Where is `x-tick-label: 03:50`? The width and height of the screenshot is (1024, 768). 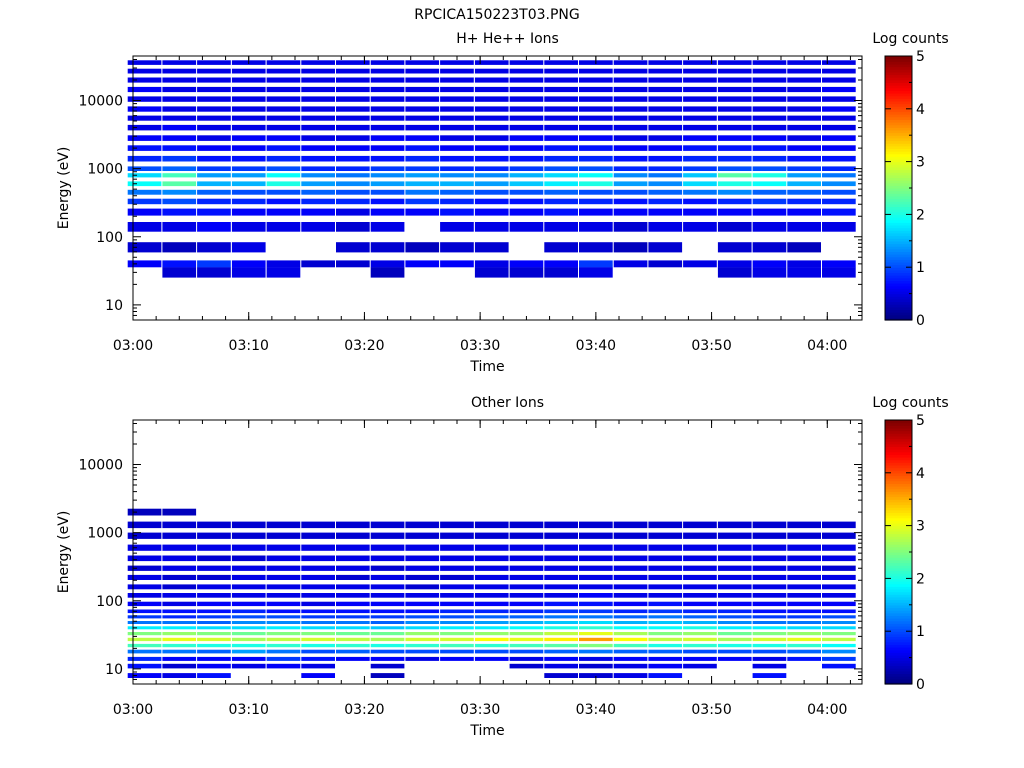
x-tick-label: 03:50 is located at coordinates (711, 710).